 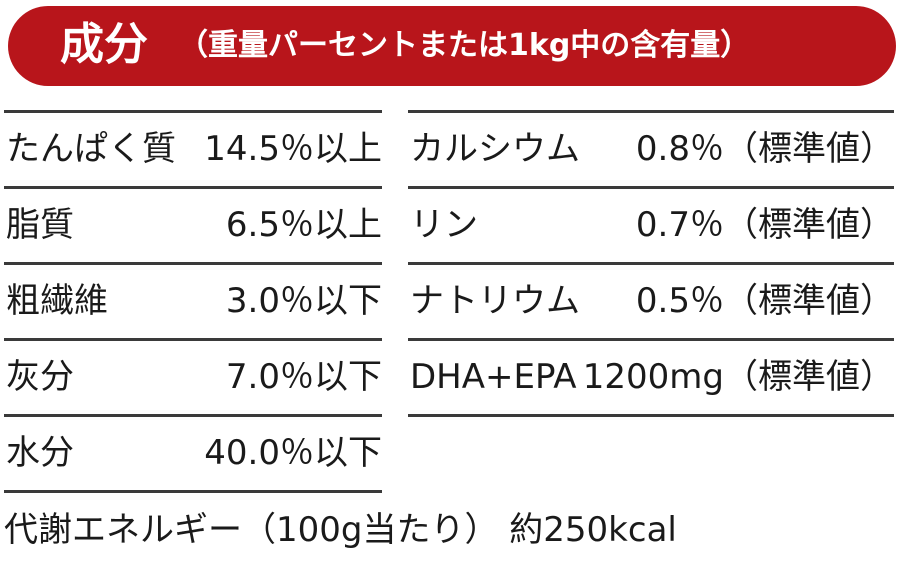 What do you see at coordinates (193, 453) in the screenshot?
I see `table-row: 水分 40.0％以下` at bounding box center [193, 453].